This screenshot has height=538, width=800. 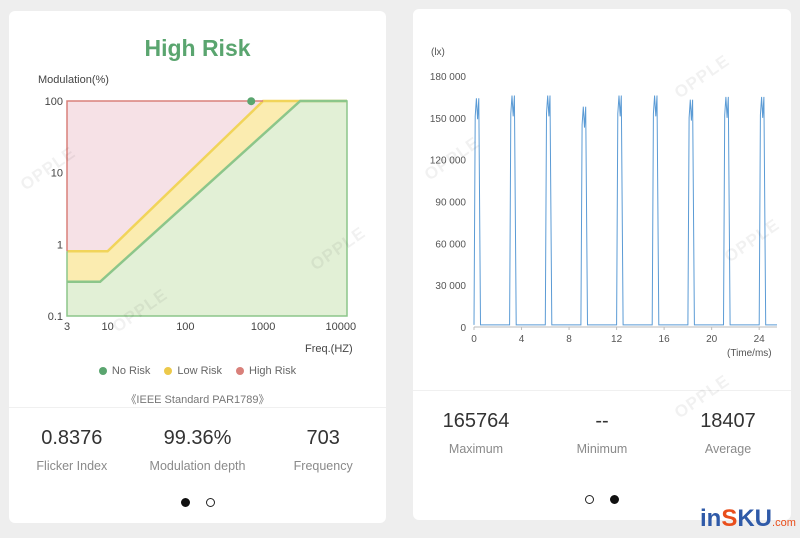 I want to click on x-tick-label: 10, so click(x=108, y=327).